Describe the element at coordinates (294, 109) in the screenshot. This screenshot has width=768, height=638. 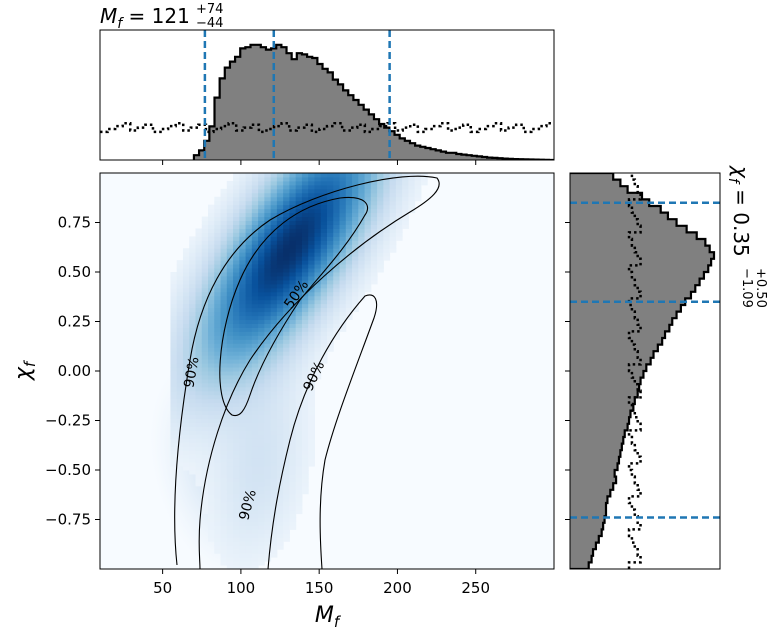
I see `top-bar` at that location.